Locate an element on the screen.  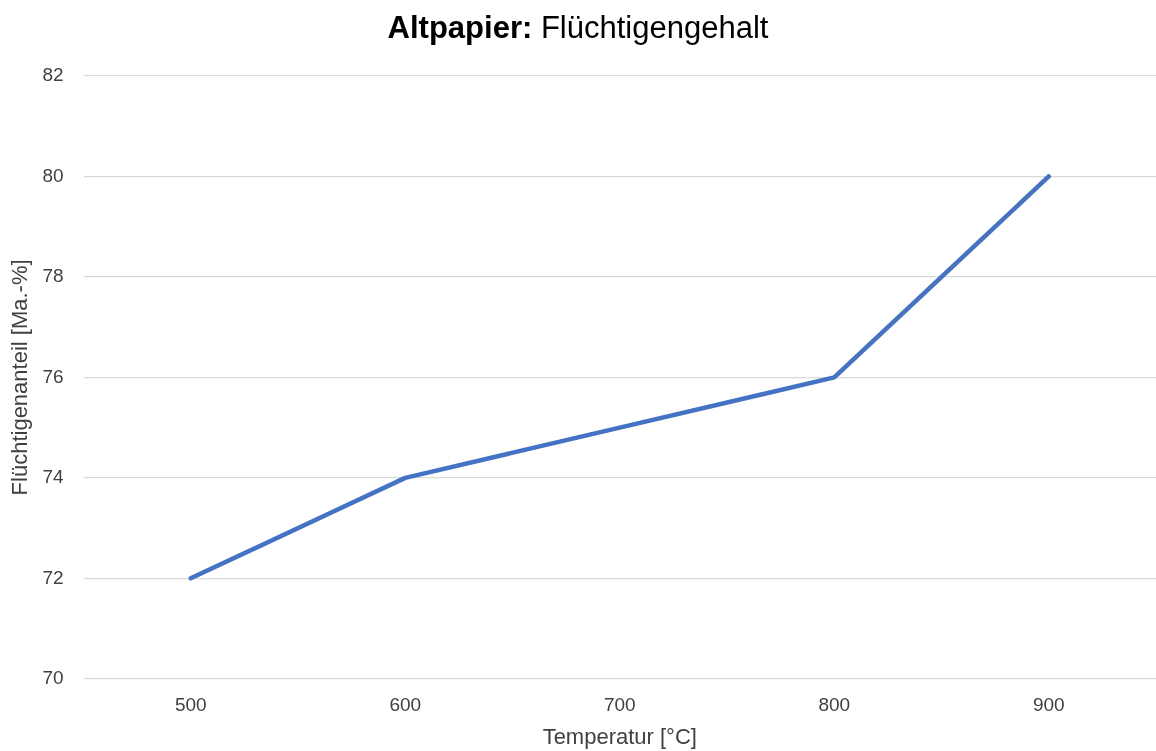
y-tick-label: 74 is located at coordinates (53, 477).